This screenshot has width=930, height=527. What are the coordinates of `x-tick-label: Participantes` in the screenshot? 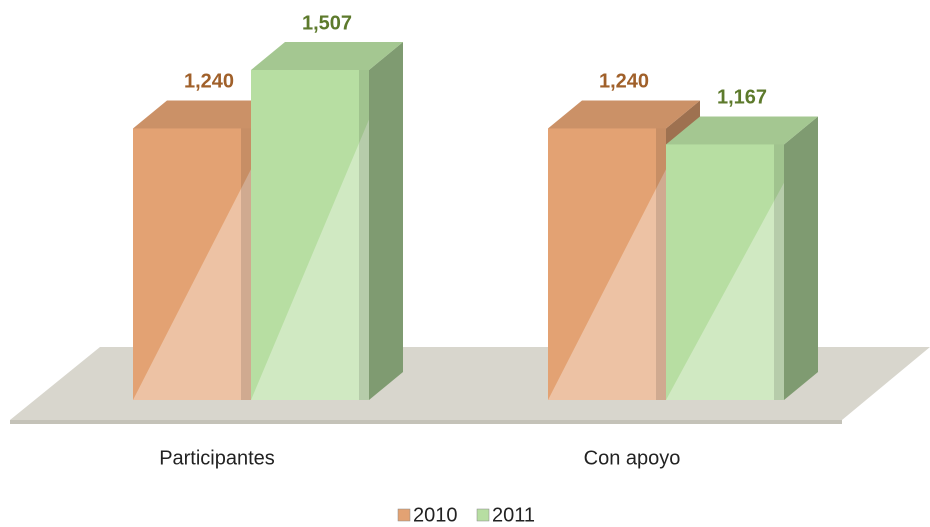 It's located at (217, 458).